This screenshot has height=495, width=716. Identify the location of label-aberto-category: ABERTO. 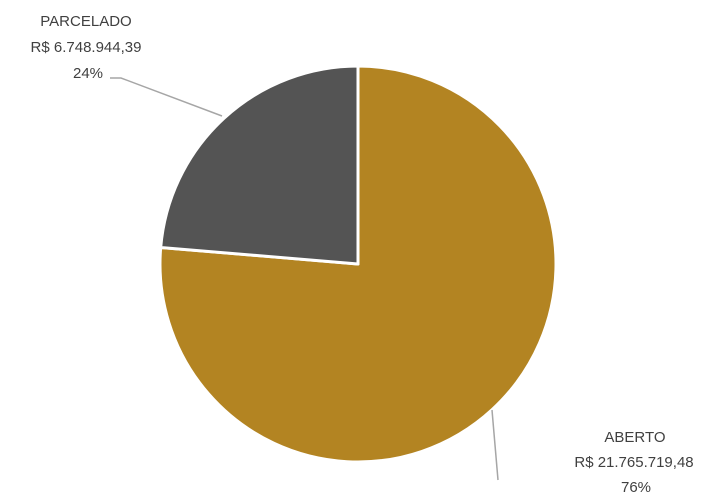
(634, 437).